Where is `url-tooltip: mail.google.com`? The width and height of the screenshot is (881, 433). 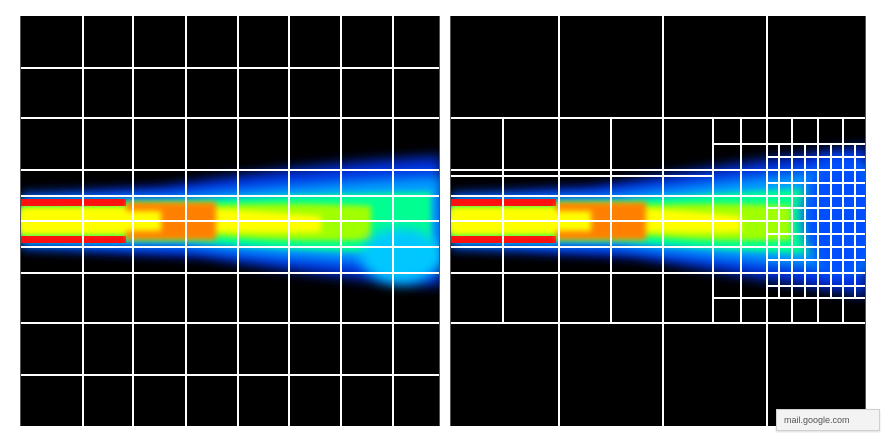 url-tooltip: mail.google.com is located at coordinates (828, 420).